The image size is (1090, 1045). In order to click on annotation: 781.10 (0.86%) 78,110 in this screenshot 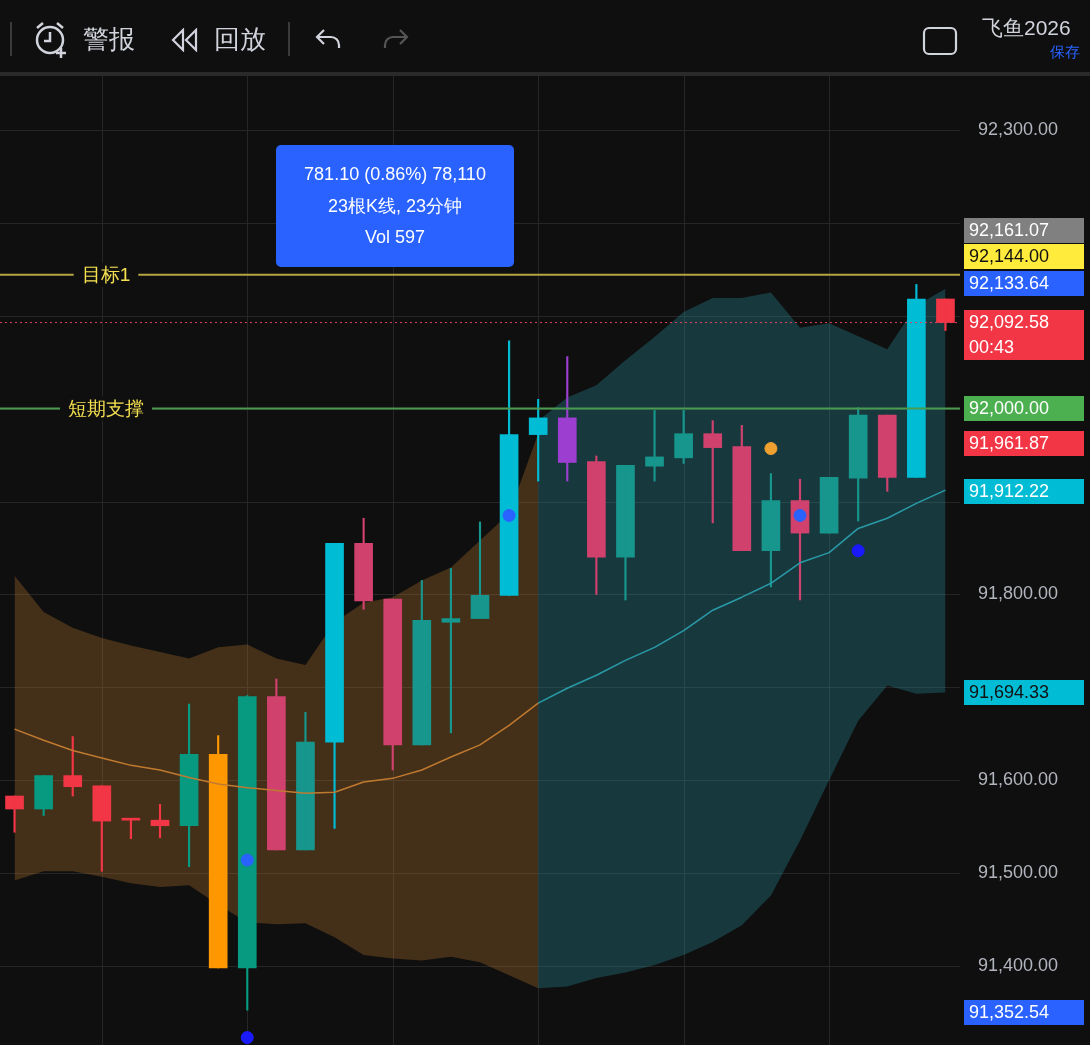, I will do `click(395, 174)`.